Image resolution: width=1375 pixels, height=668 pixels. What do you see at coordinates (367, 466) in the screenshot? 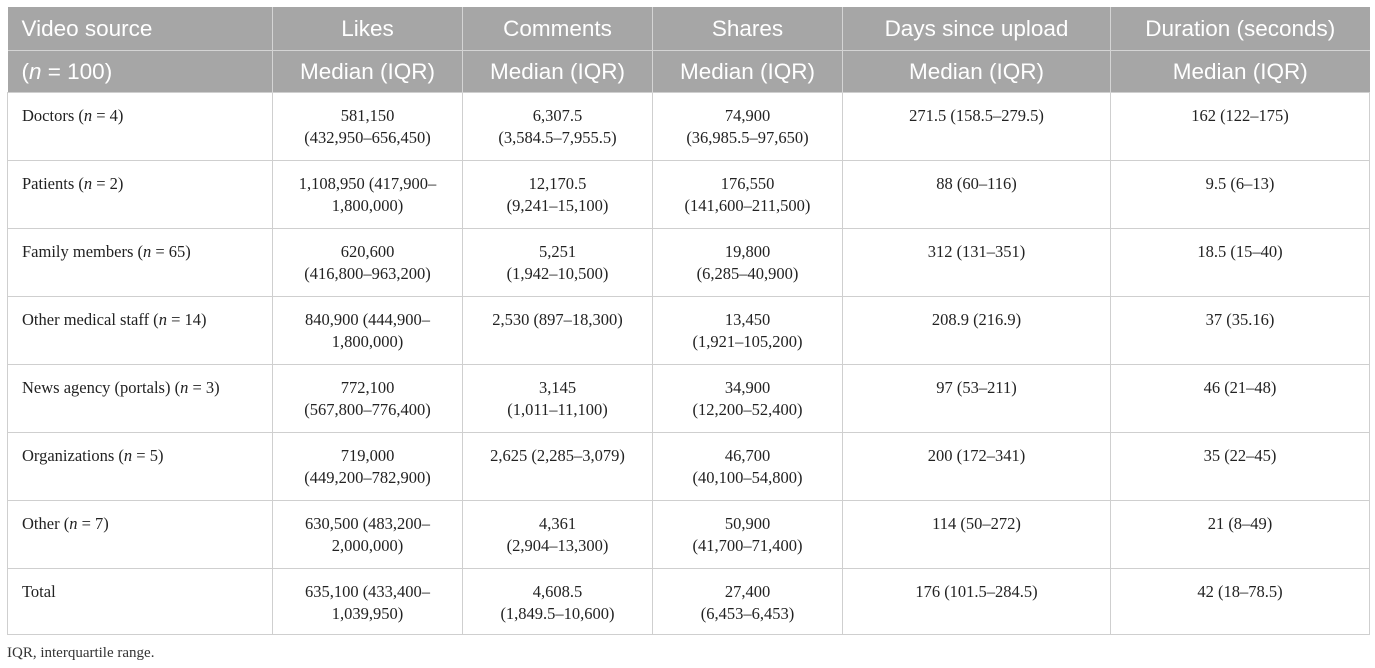
I see `cell-likes: 719,000 (449,200–782,900)` at bounding box center [367, 466].